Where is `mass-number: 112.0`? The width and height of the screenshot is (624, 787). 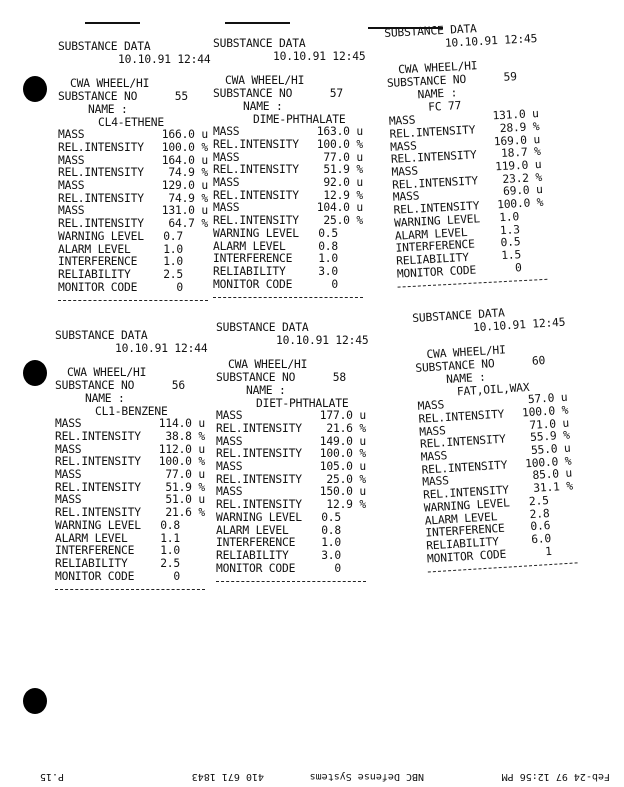
mass-number: 112.0 is located at coordinates (175, 449).